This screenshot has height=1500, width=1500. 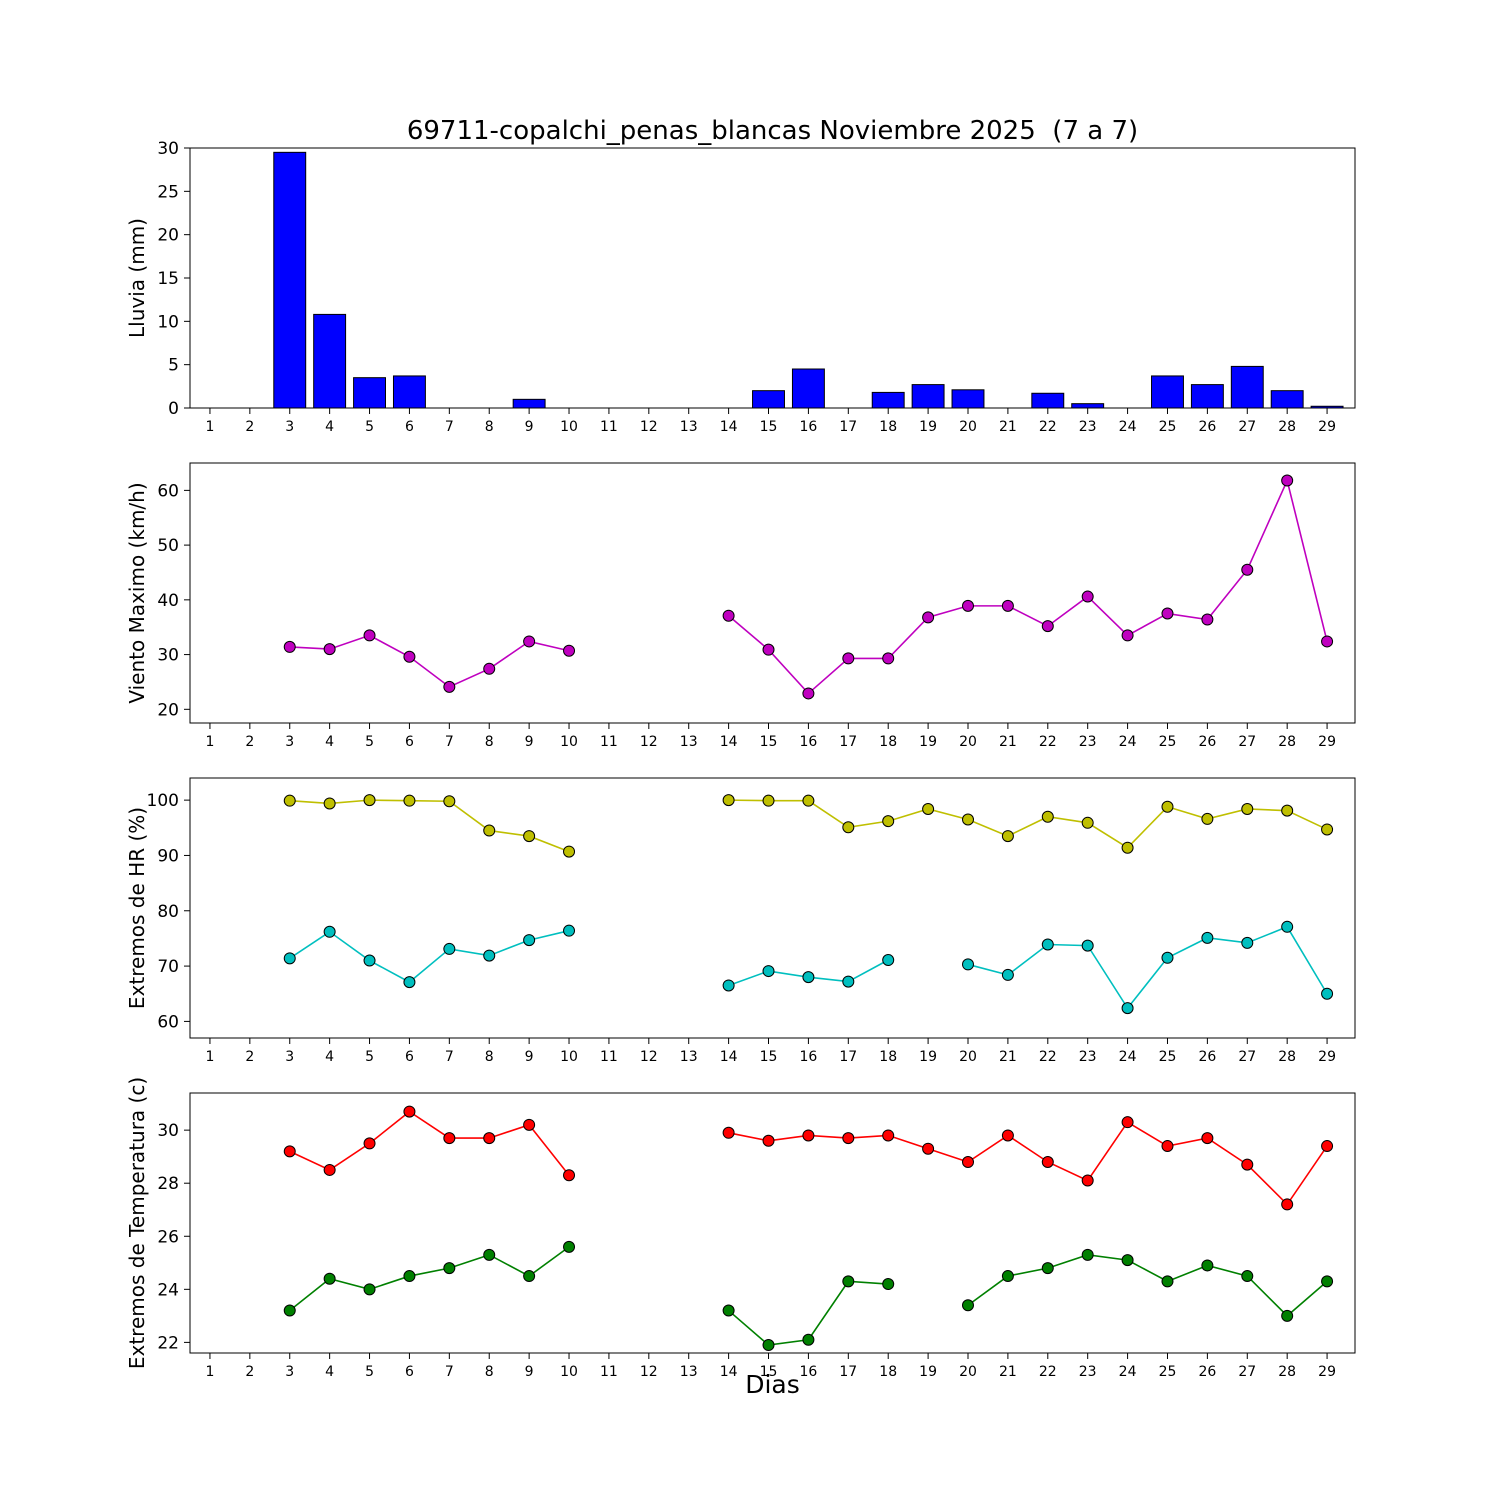 I want to click on y-tick-label: 28, so click(x=168, y=1184).